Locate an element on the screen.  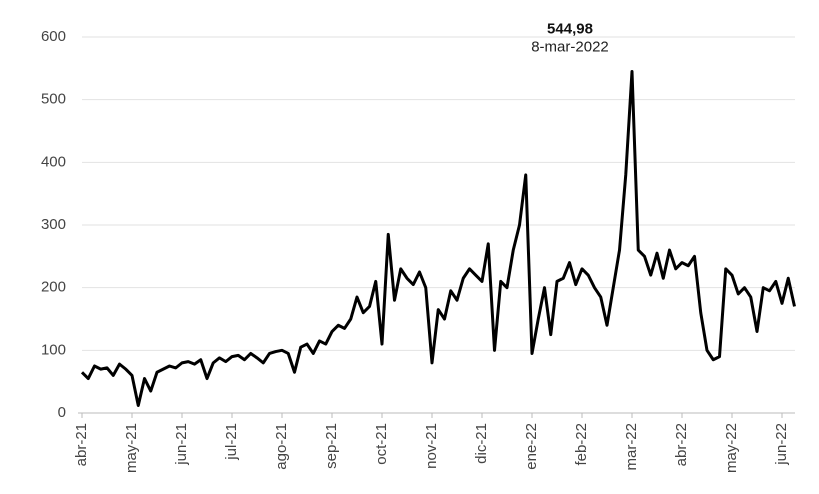
x-tick-label: ene-22 is located at coordinates (531, 446).